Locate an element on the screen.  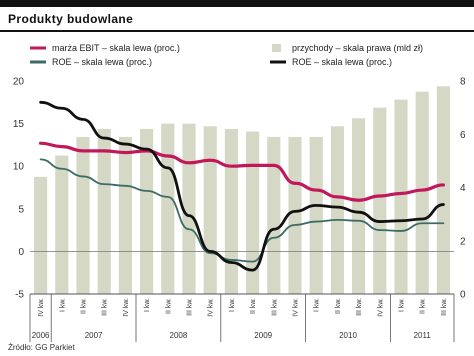
legend-swatch-revenue is located at coordinates (276, 48).